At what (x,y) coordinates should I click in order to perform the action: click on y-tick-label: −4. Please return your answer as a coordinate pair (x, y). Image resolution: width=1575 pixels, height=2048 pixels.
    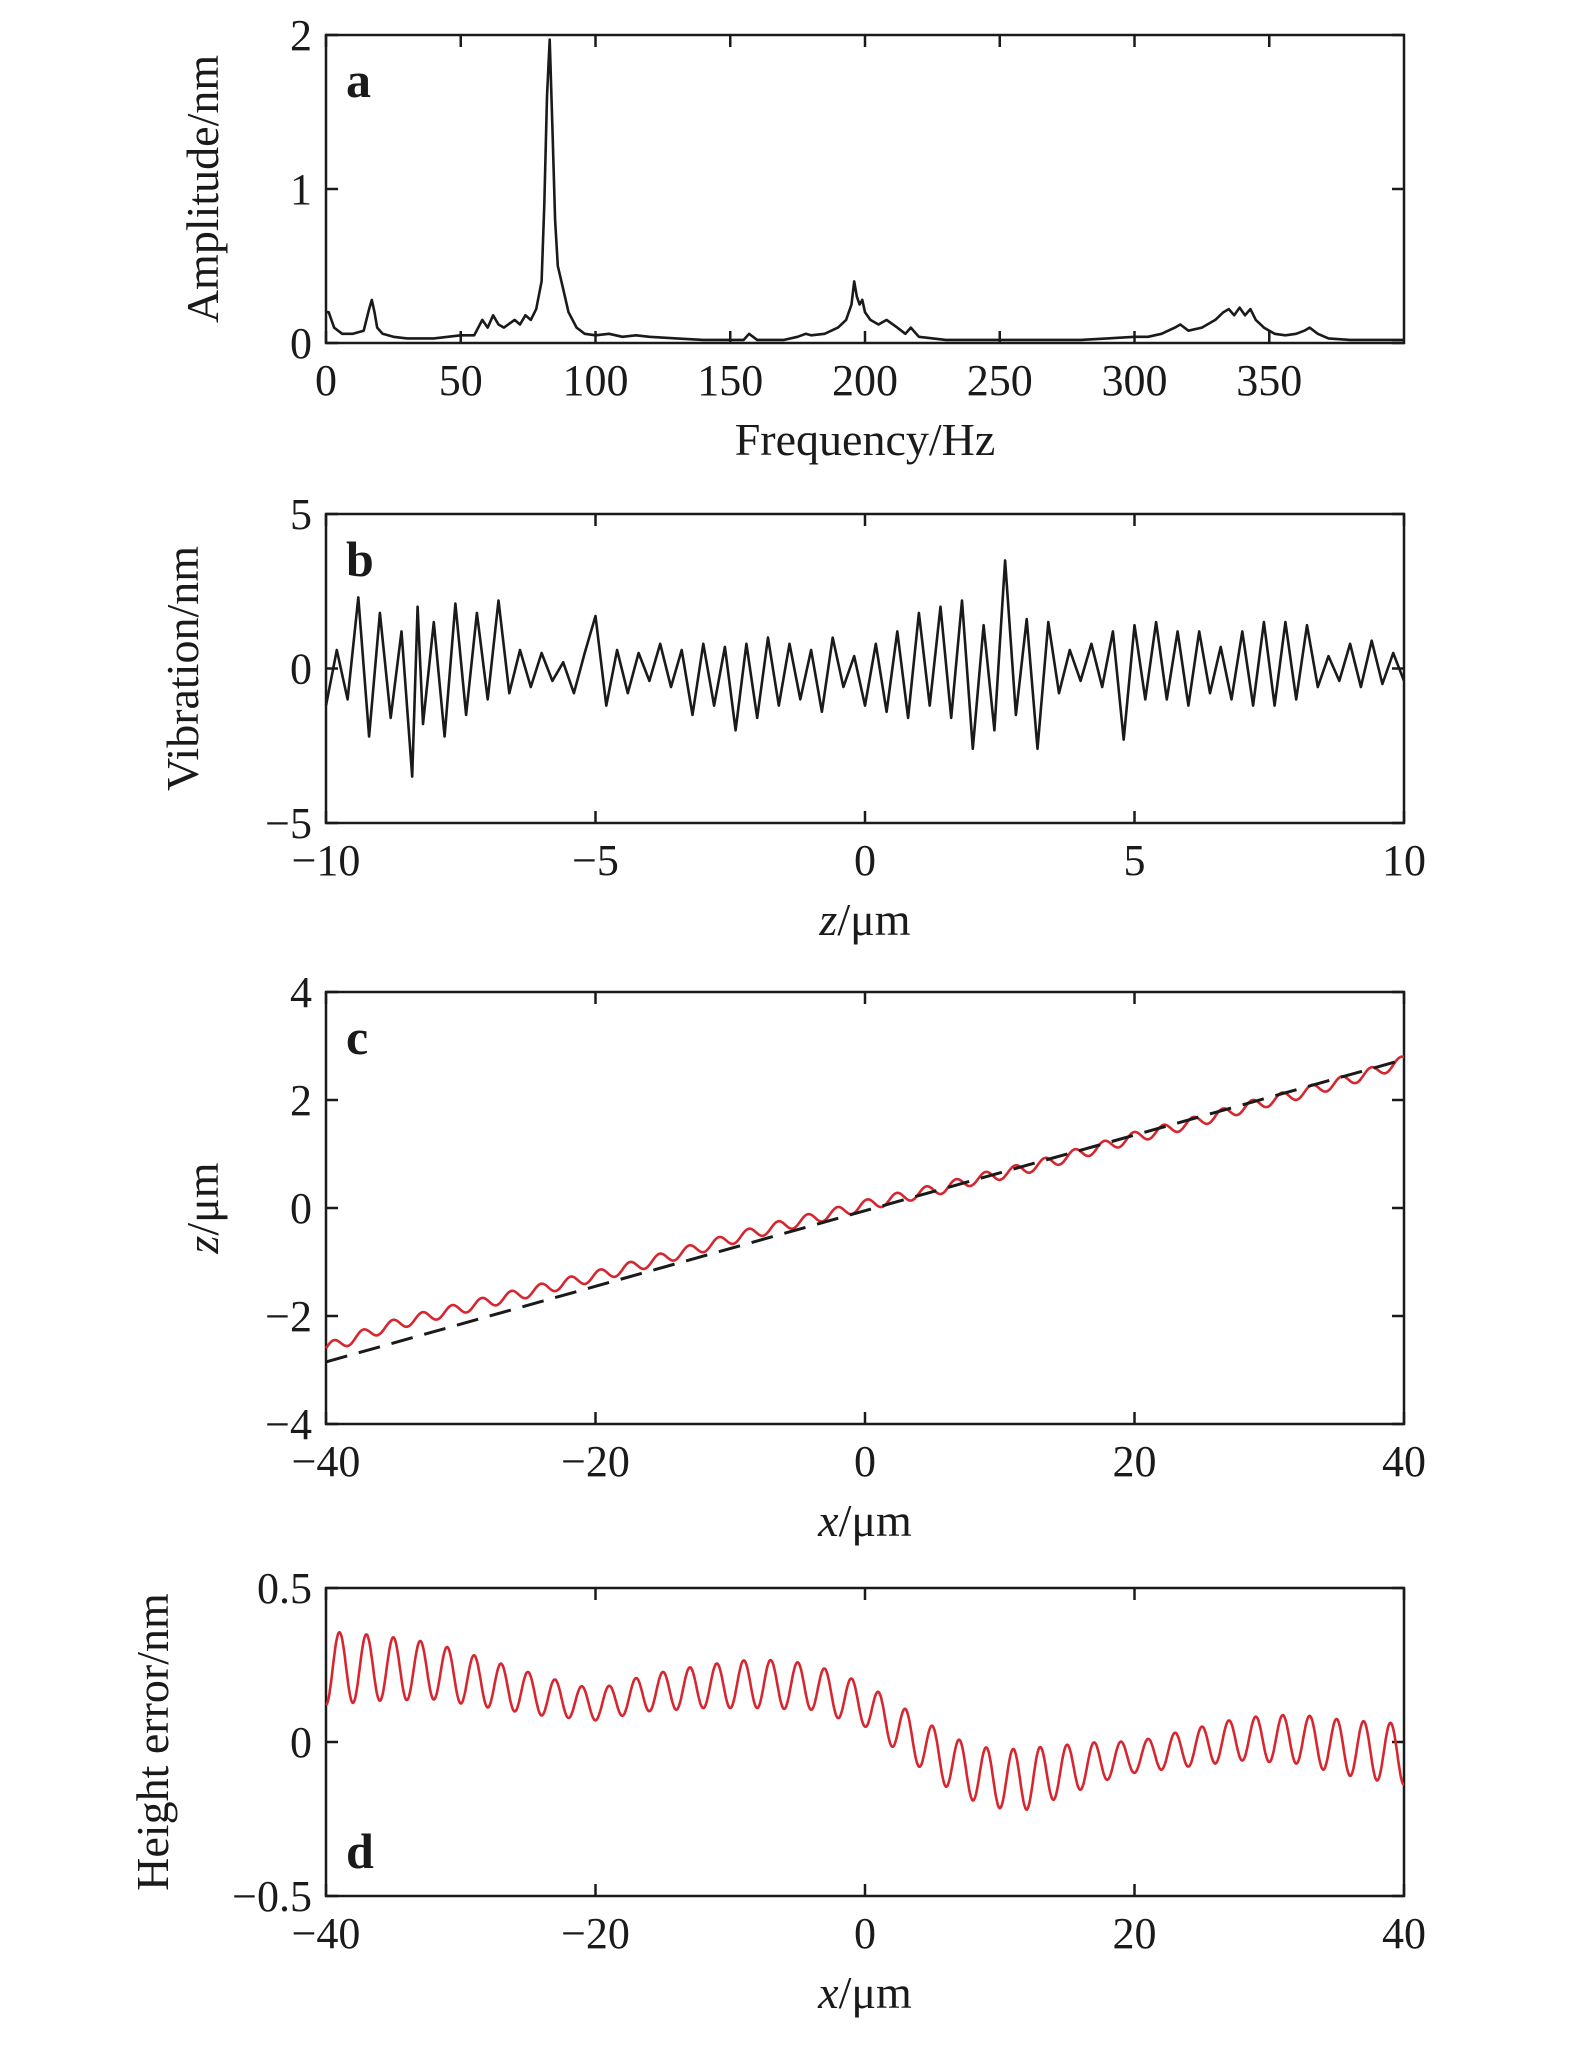
    Looking at the image, I should click on (288, 1424).